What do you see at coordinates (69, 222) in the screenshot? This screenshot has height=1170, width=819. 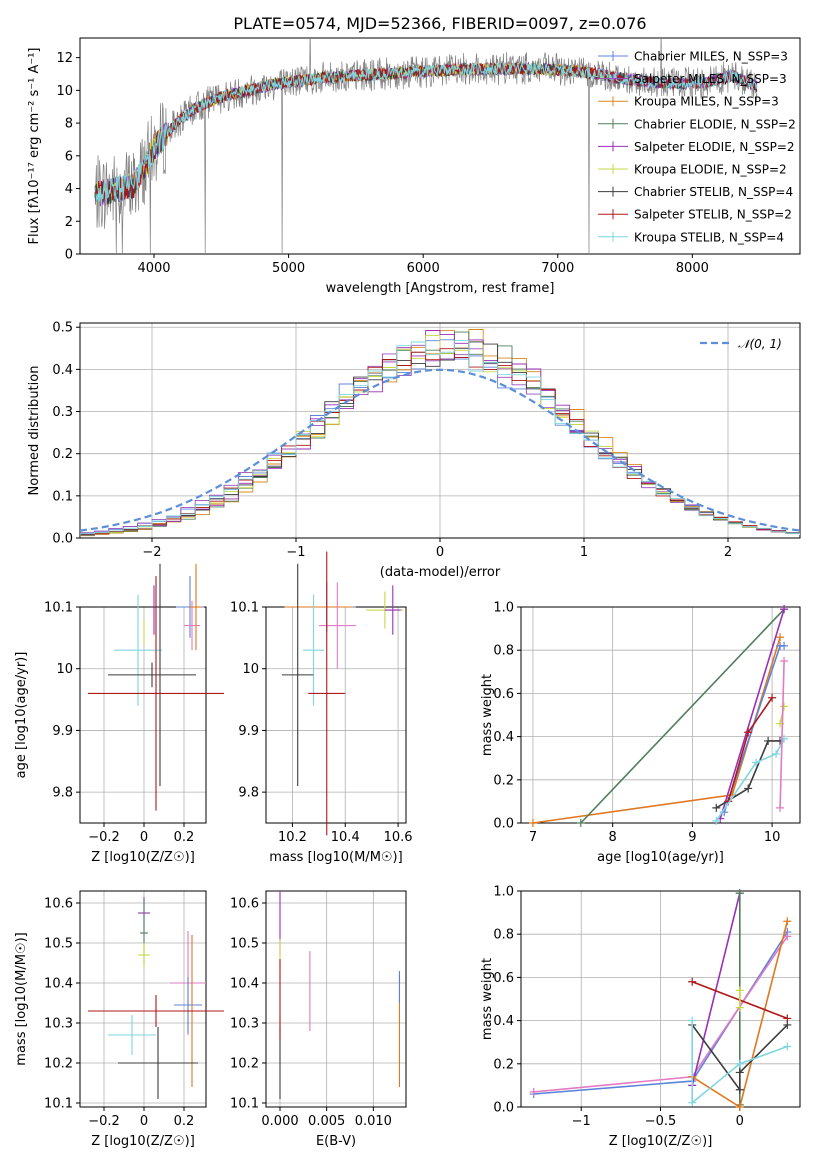 I see `y-tick-label: 2` at bounding box center [69, 222].